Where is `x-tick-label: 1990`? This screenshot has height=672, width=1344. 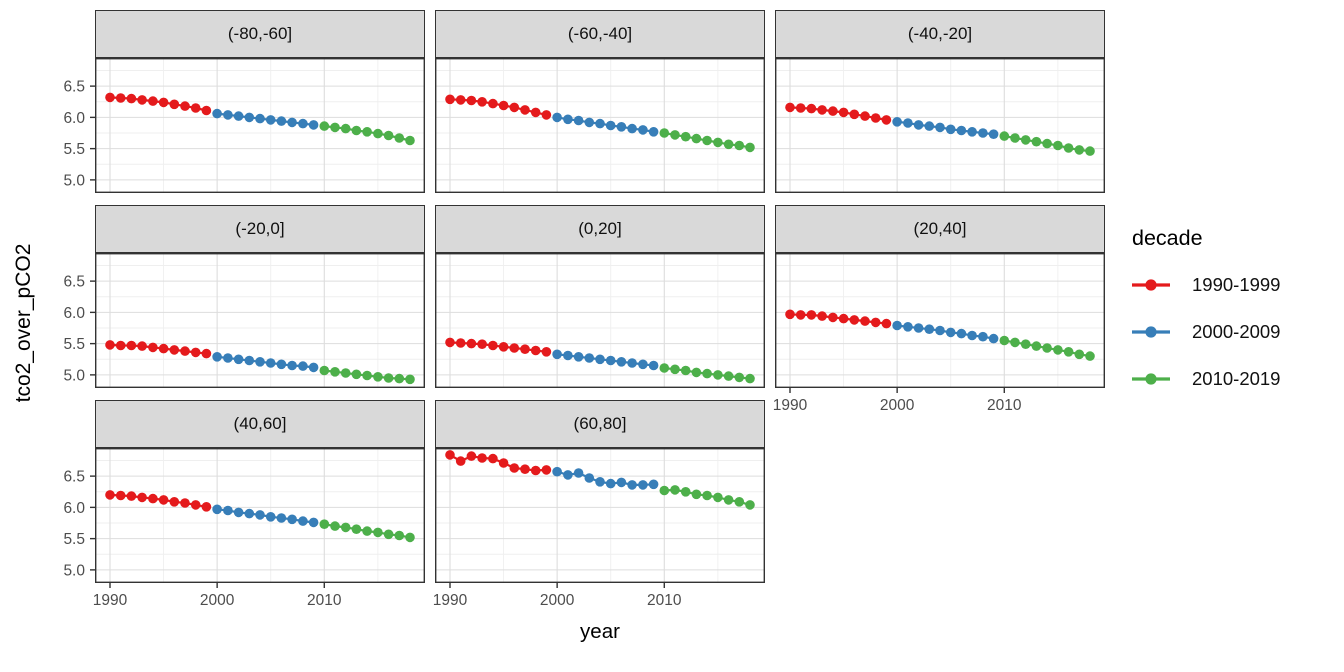
x-tick-label: 1990 is located at coordinates (790, 405).